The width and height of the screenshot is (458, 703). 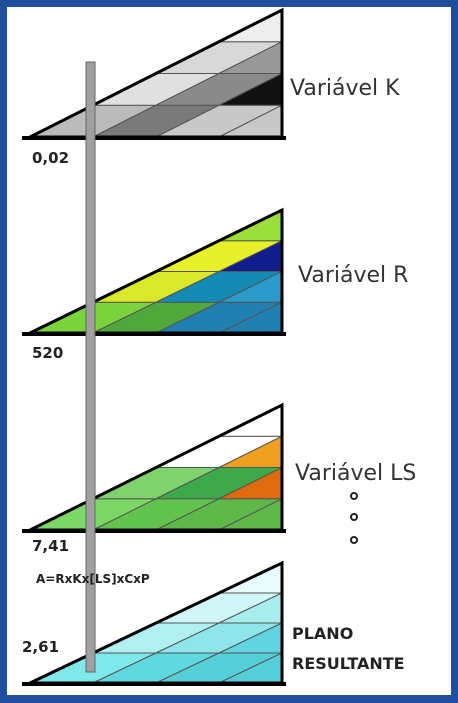 What do you see at coordinates (47, 353) in the screenshot?
I see `layer-value: 520` at bounding box center [47, 353].